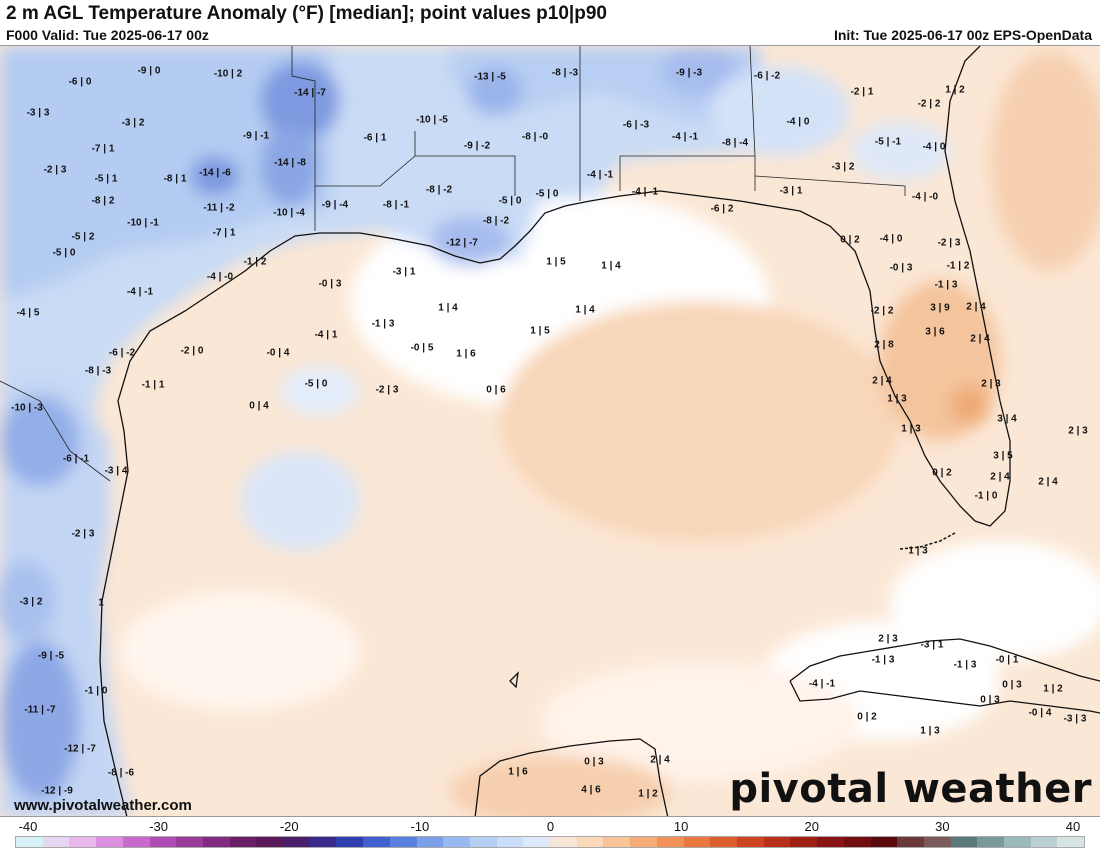 The width and height of the screenshot is (1100, 850). What do you see at coordinates (962, 35) in the screenshot?
I see `init-time: Init: Tue 2025-06-17 00z EPS-OpenData` at bounding box center [962, 35].